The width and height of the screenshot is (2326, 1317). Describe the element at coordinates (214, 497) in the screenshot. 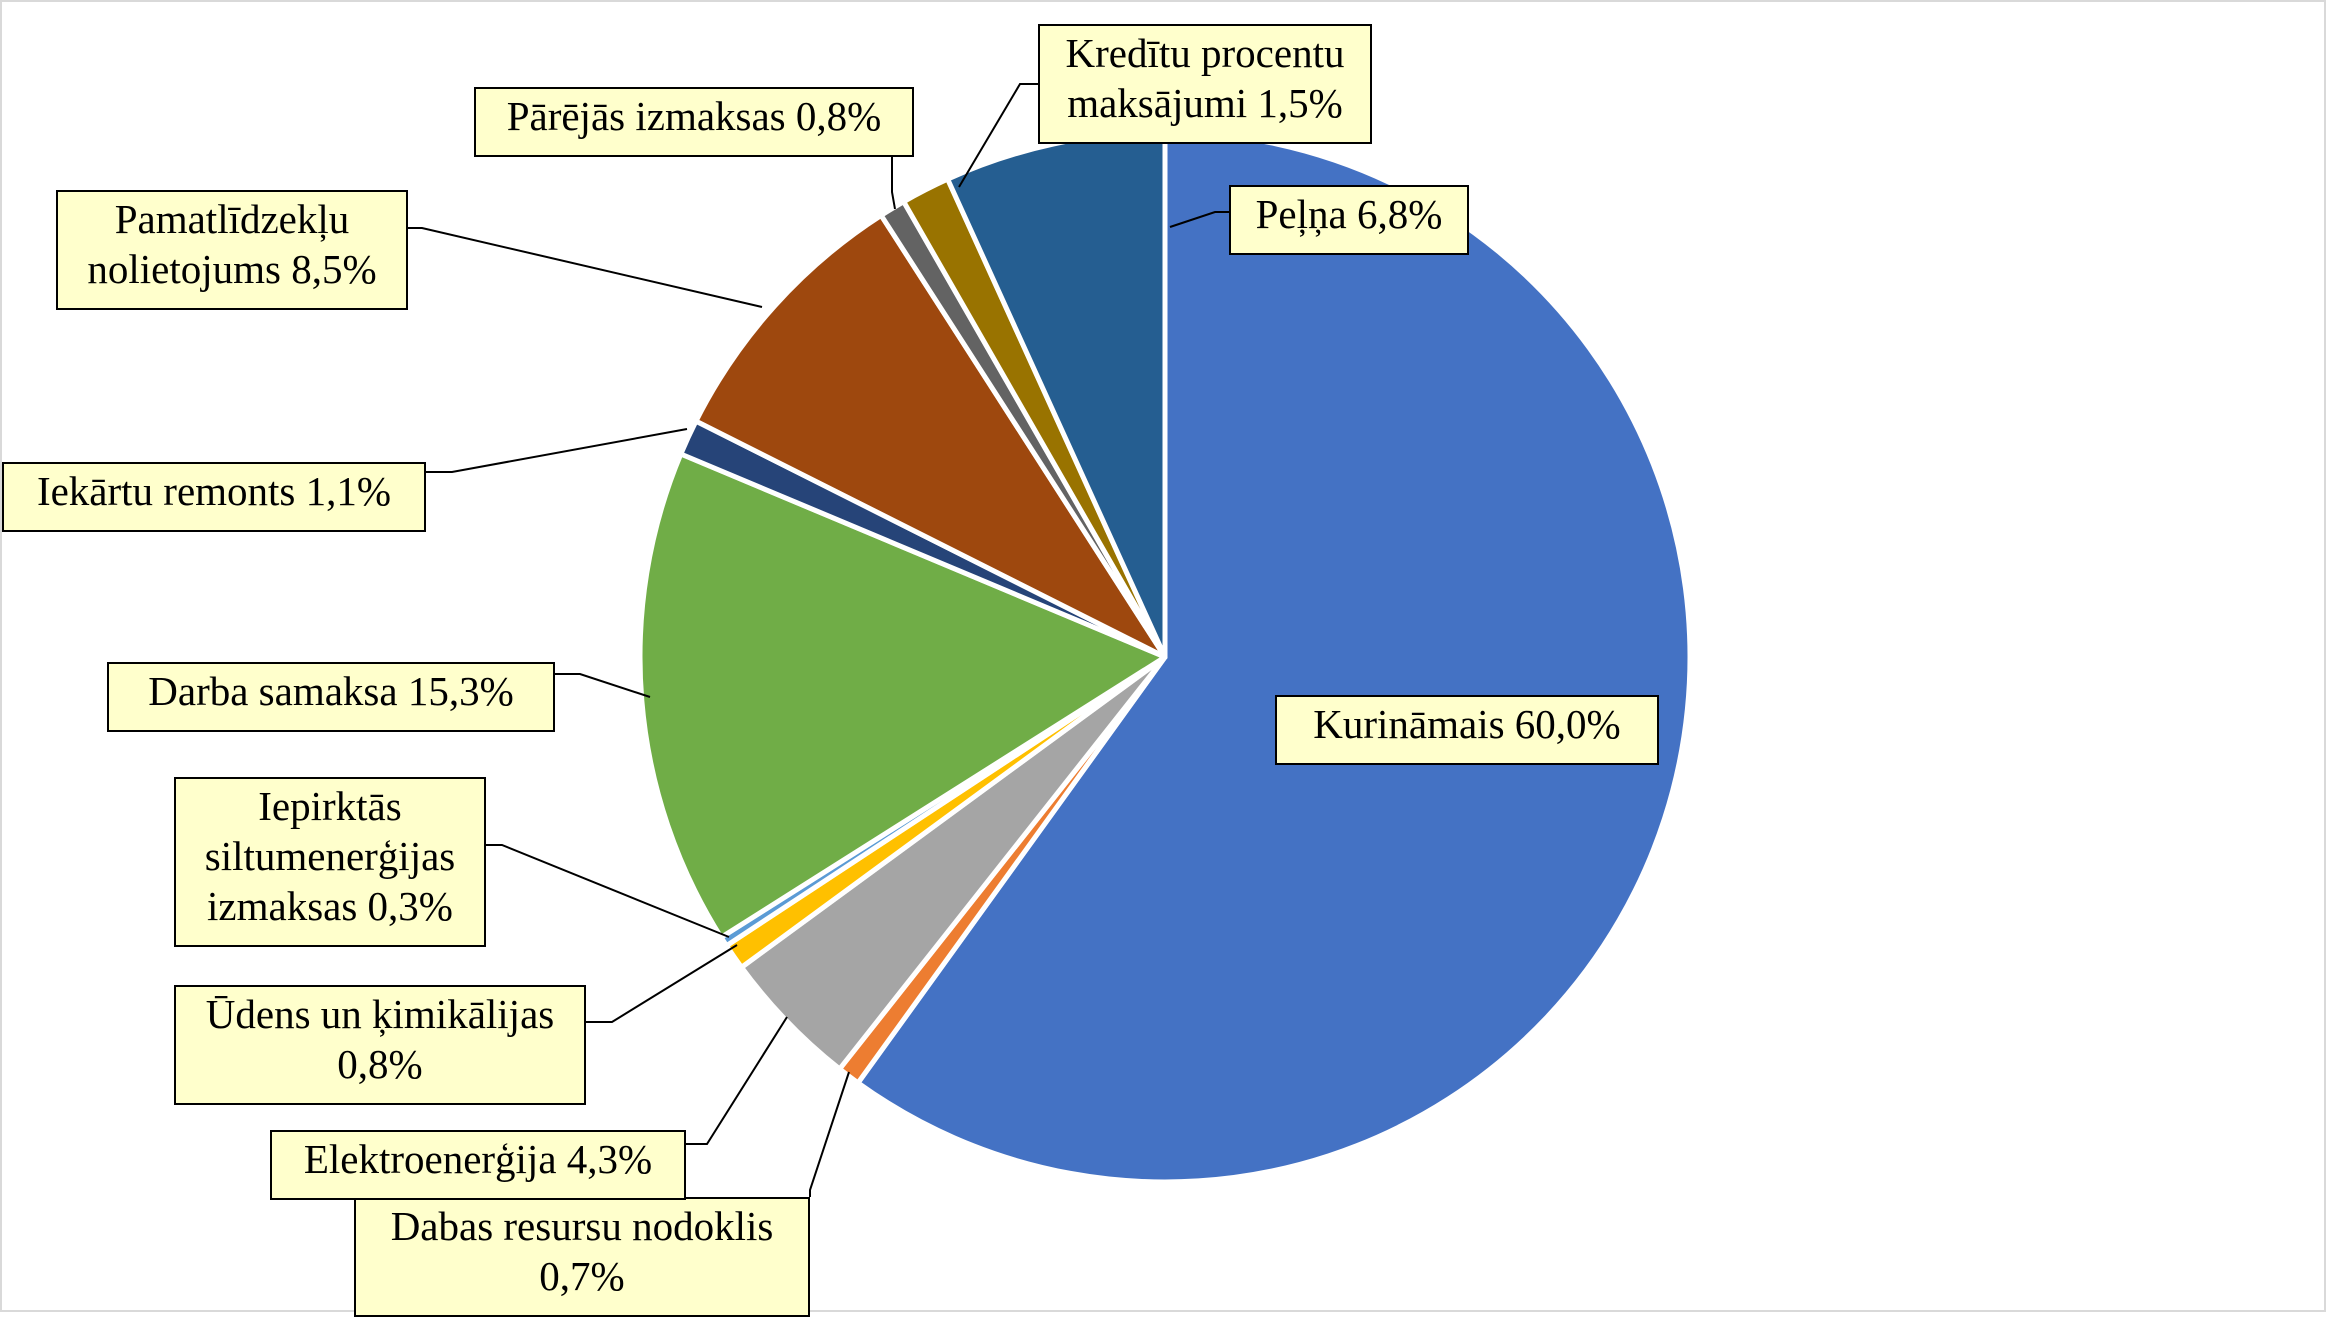

I see `data-label-7: Iekārtu remonts 1,1%` at that location.